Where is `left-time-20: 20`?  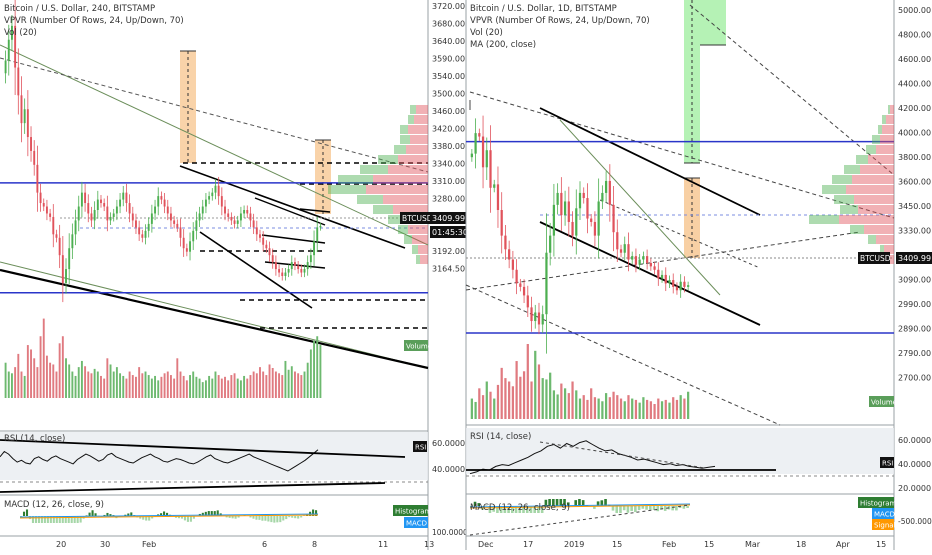
left-time-20: 20 is located at coordinates (61, 544).